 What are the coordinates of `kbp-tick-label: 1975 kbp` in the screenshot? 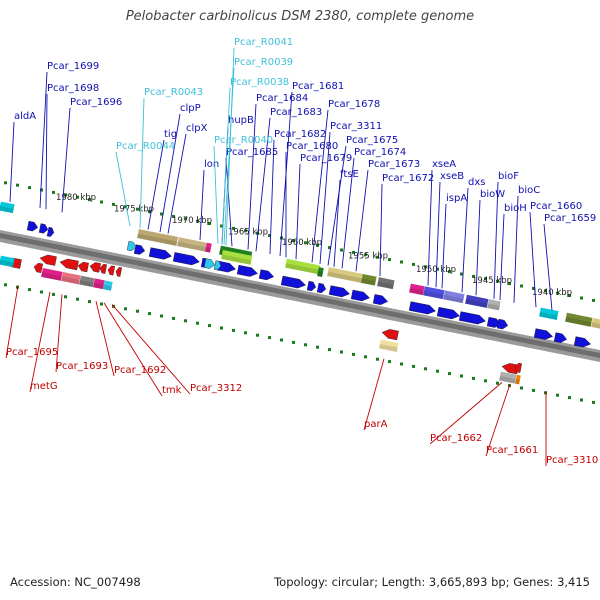 It's located at (134, 210).